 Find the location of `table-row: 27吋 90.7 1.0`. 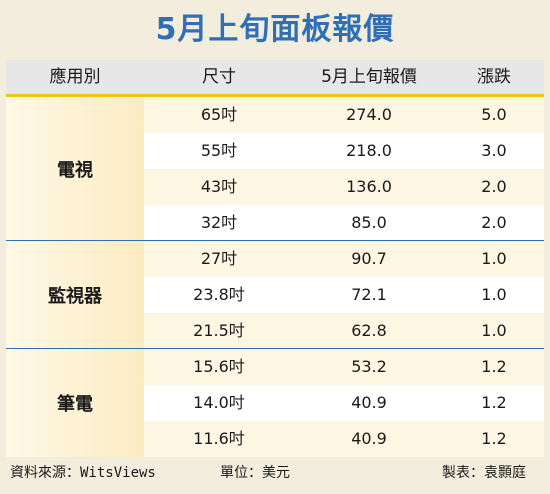

table-row: 27吋 90.7 1.0 is located at coordinates (344, 259).